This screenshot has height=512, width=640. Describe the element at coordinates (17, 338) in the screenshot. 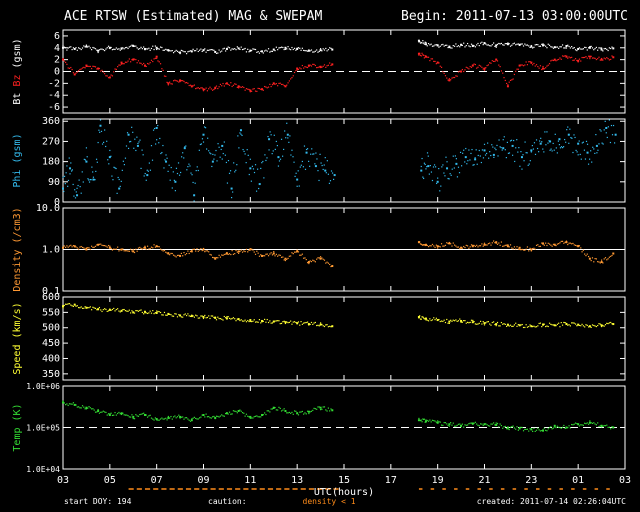

I see `y-axis-label-speed: Speed (km/s)` at that location.